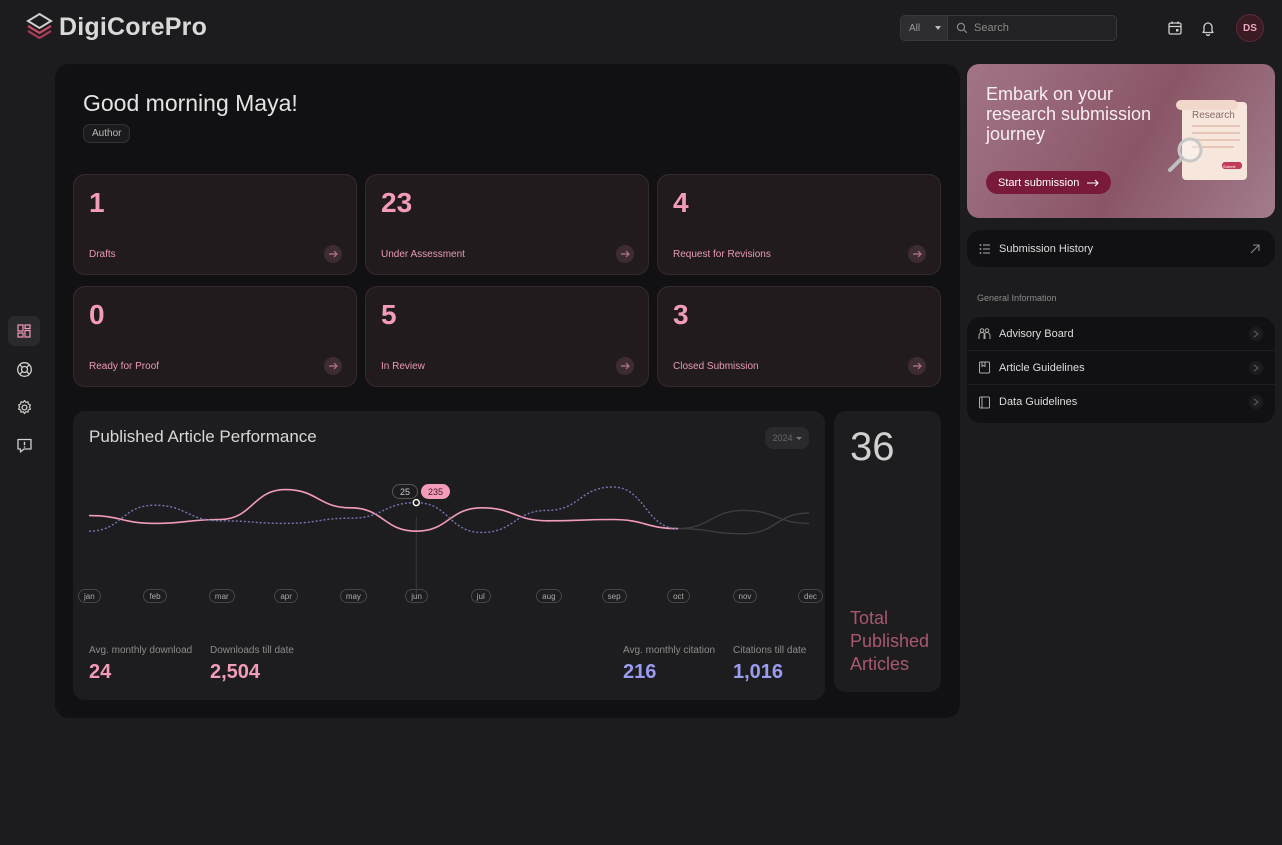  Describe the element at coordinates (681, 202) in the screenshot. I see `stat-value: 4` at that location.